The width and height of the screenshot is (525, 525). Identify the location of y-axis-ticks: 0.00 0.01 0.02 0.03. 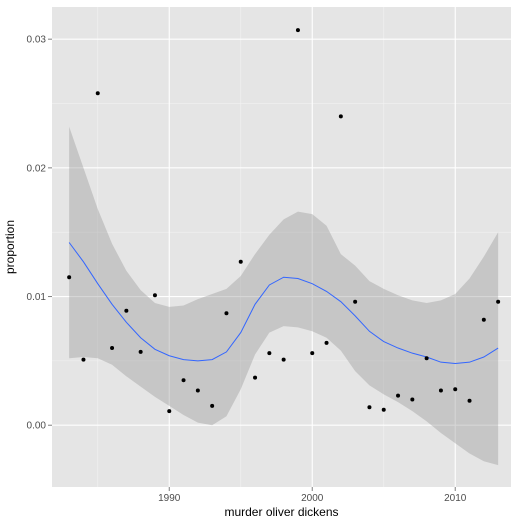
(39, 233).